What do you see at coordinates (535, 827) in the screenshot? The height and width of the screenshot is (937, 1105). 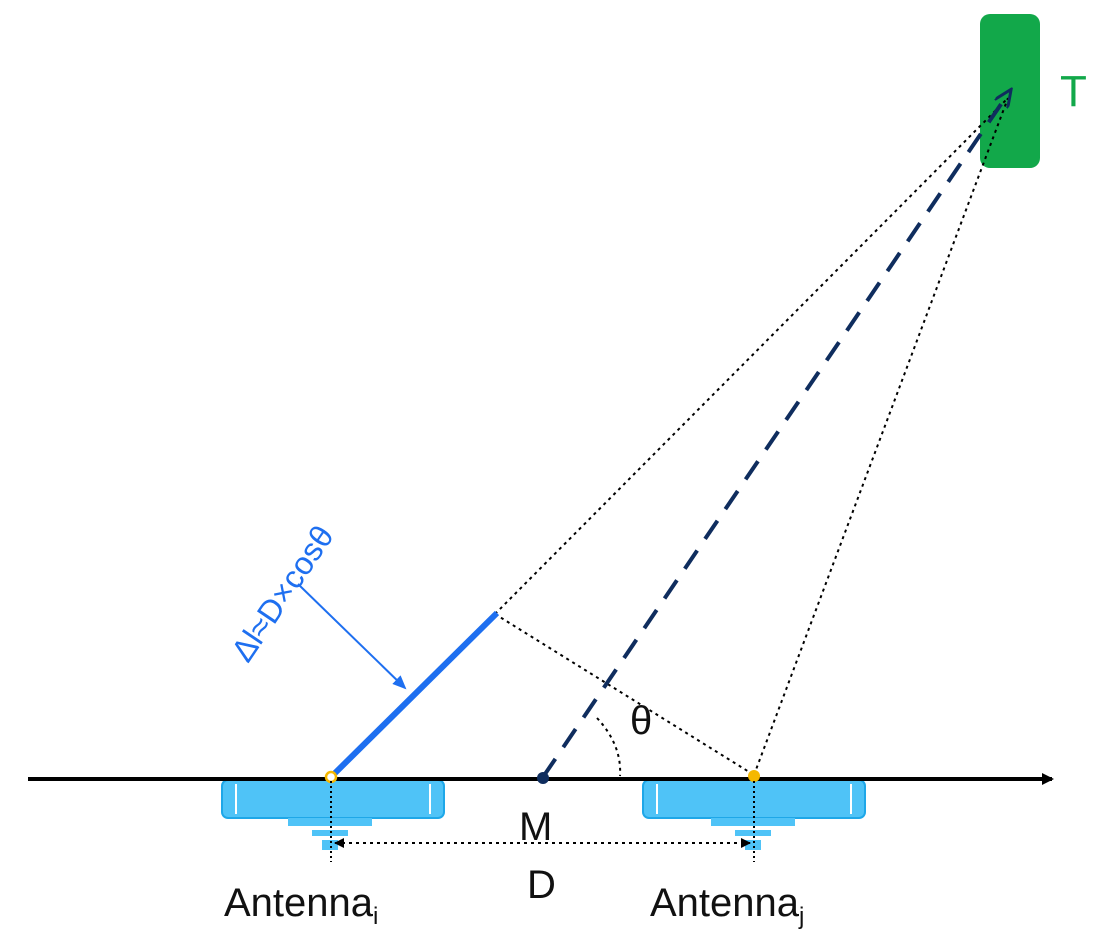 I see `midpoint-label: M` at bounding box center [535, 827].